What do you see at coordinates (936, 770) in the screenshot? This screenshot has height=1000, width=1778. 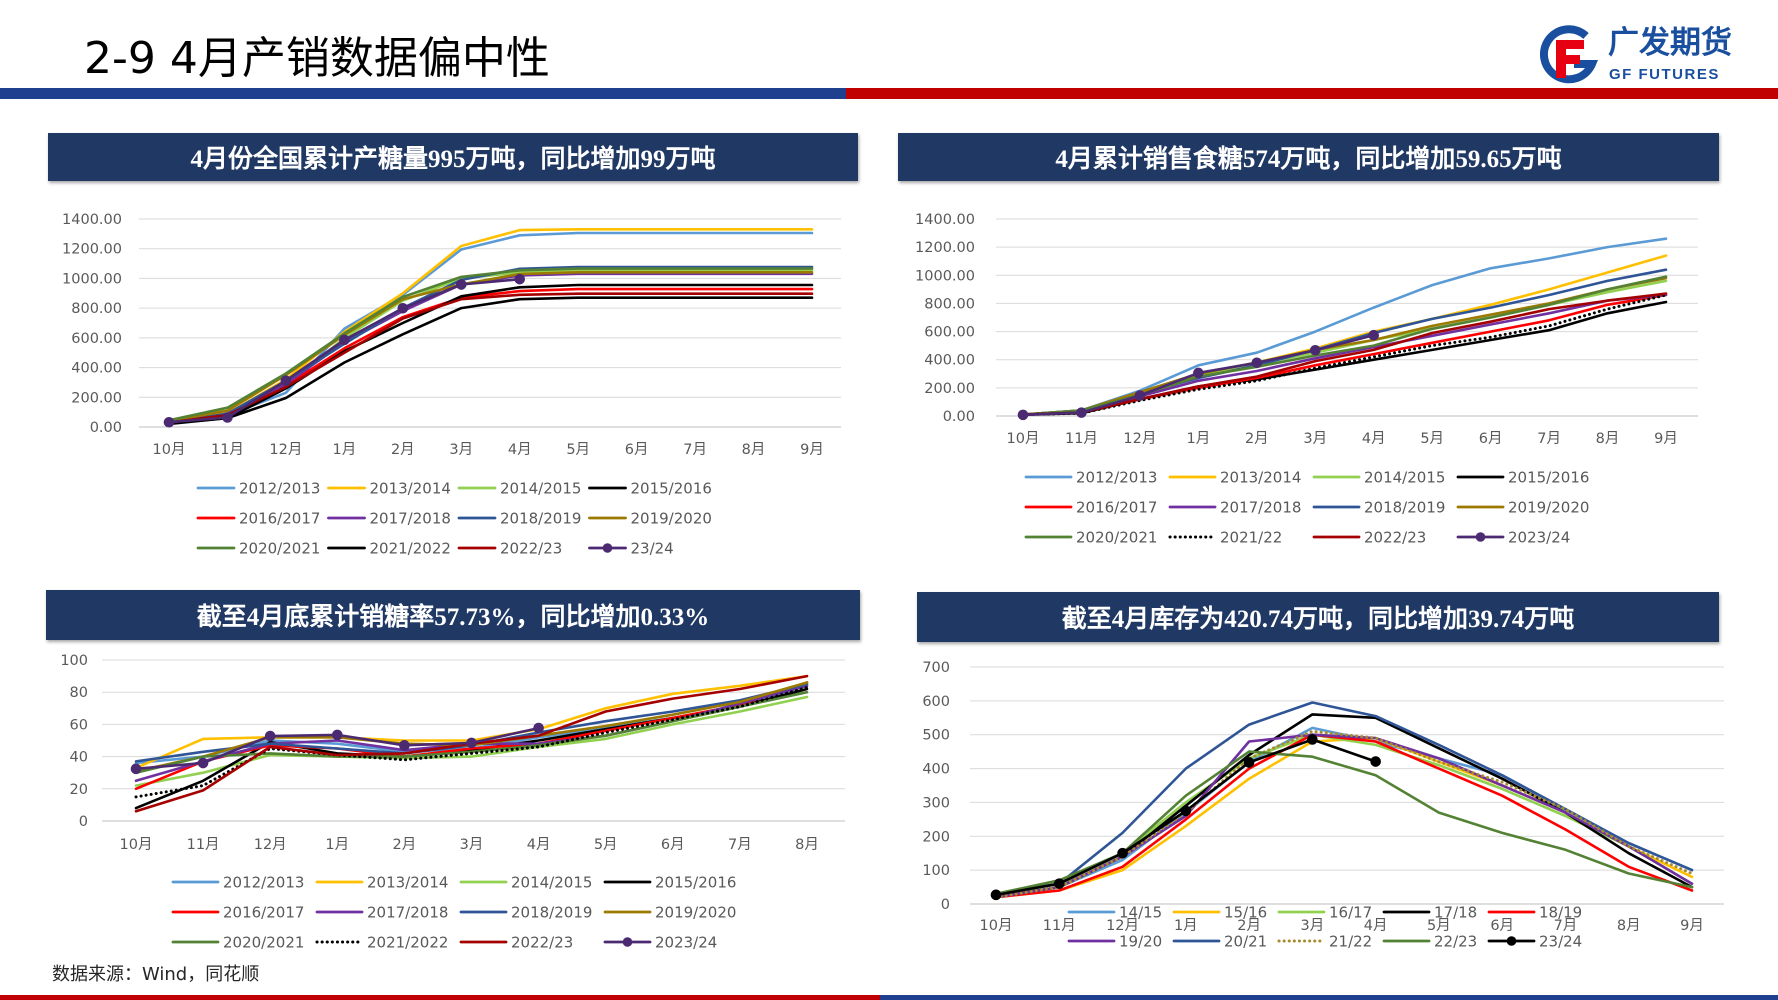 I see `y-tick-label: 400` at bounding box center [936, 770].